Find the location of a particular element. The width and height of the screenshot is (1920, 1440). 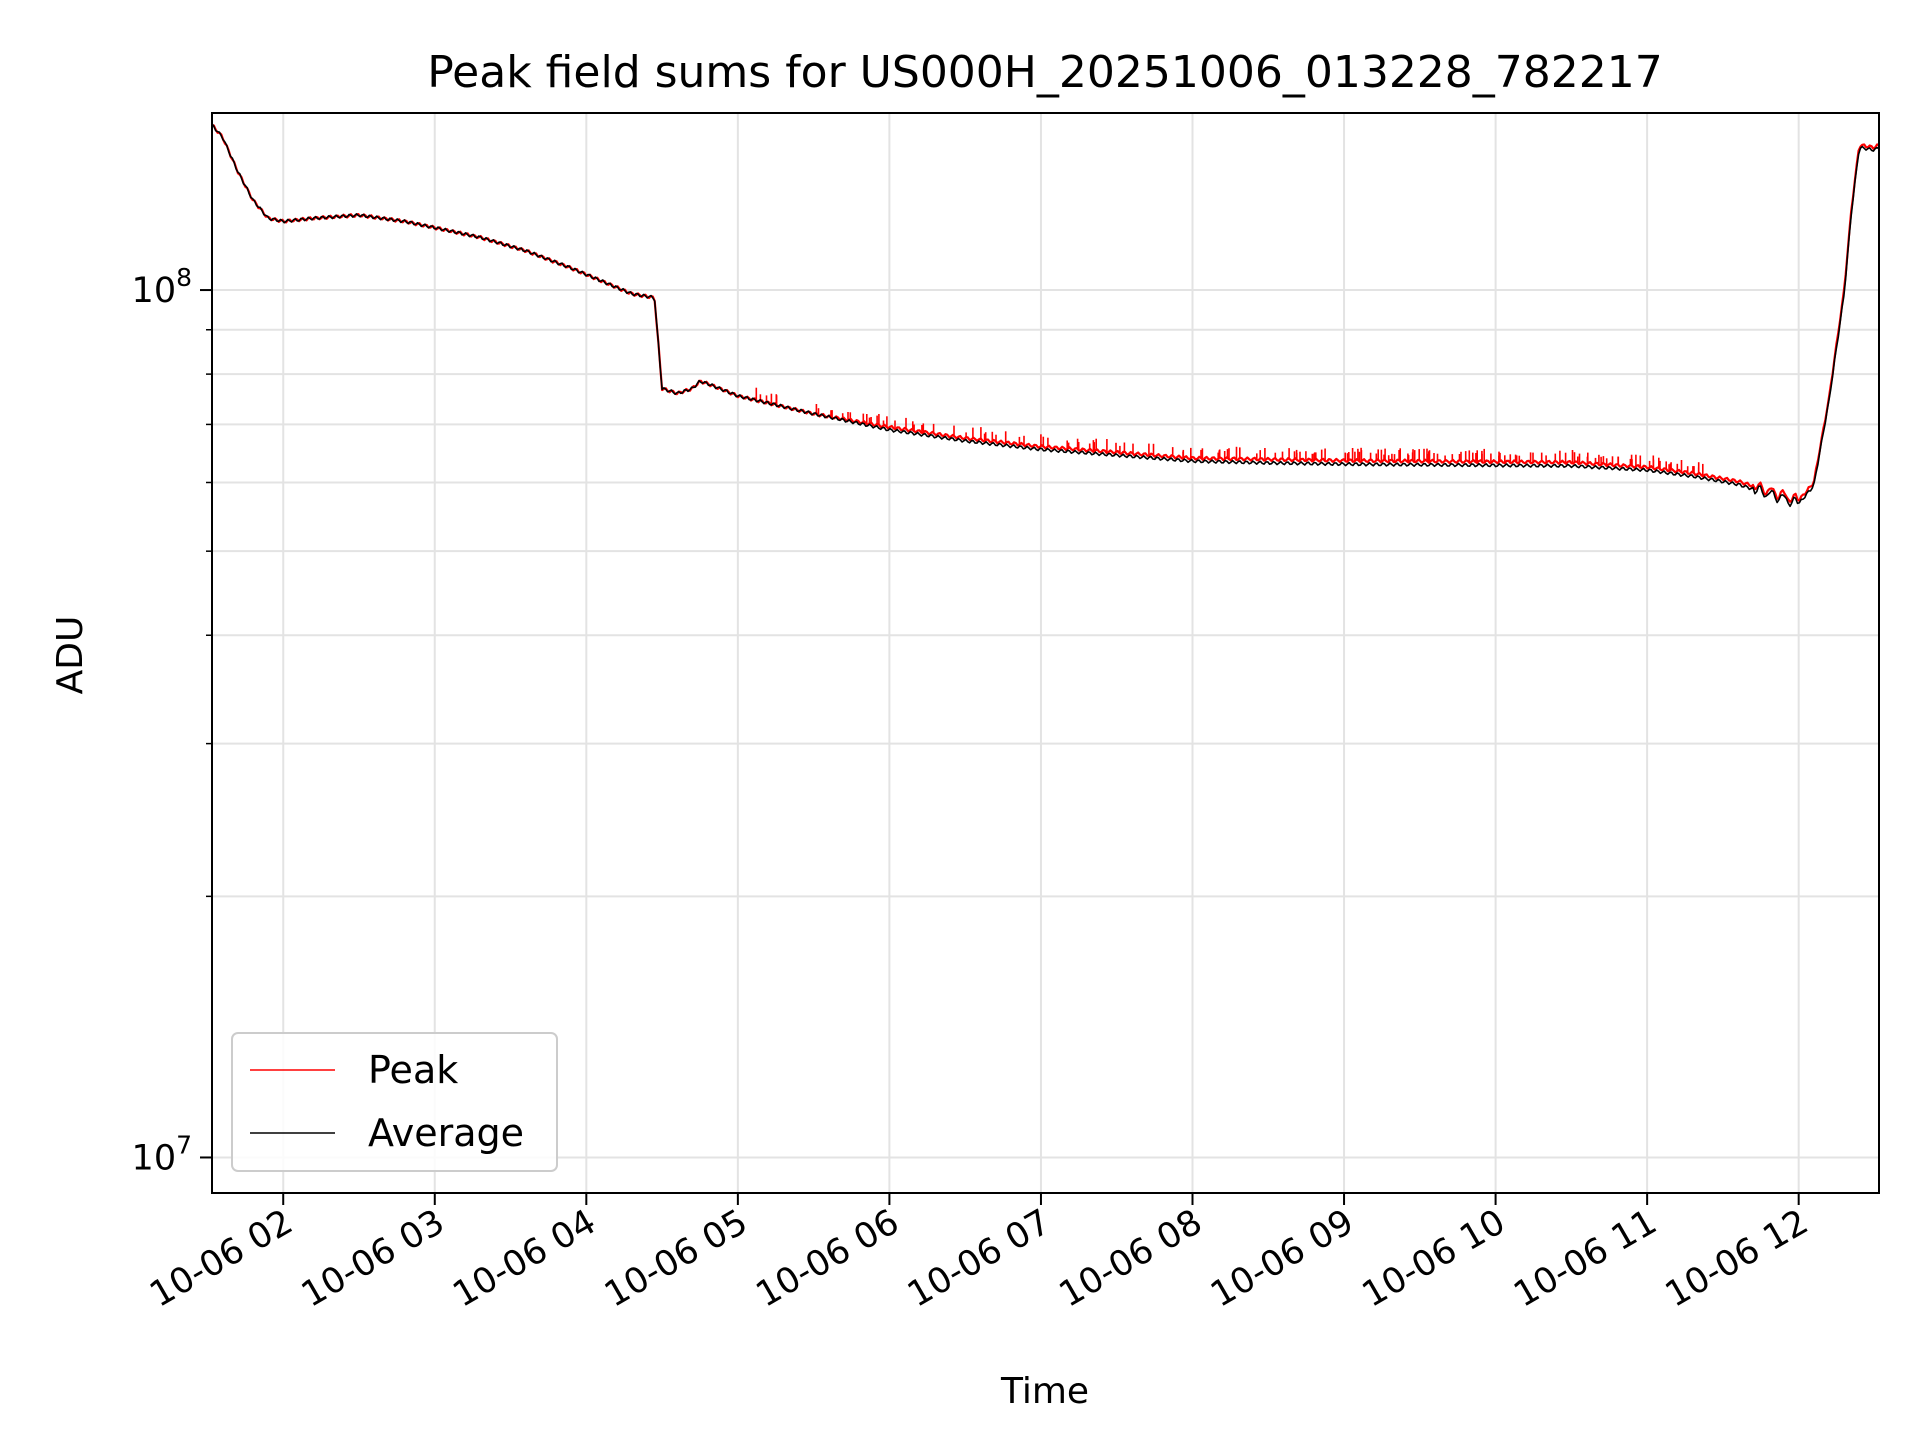

y-tick-exponent: 8 is located at coordinates (184, 277).